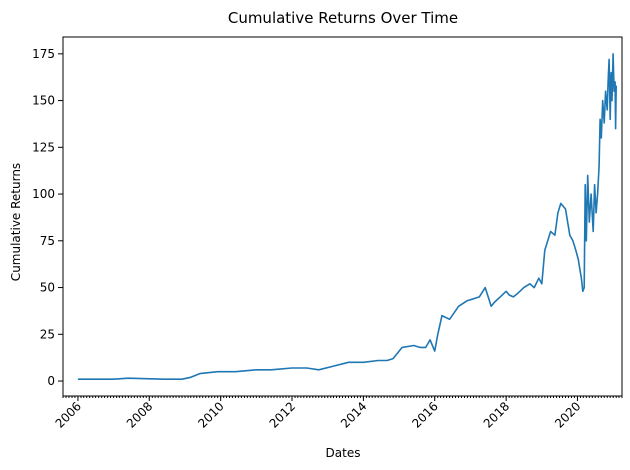 Image resolution: width=630 pixels, height=470 pixels. Describe the element at coordinates (16, 222) in the screenshot. I see `y-axis-label: Cumulative Returns` at that location.